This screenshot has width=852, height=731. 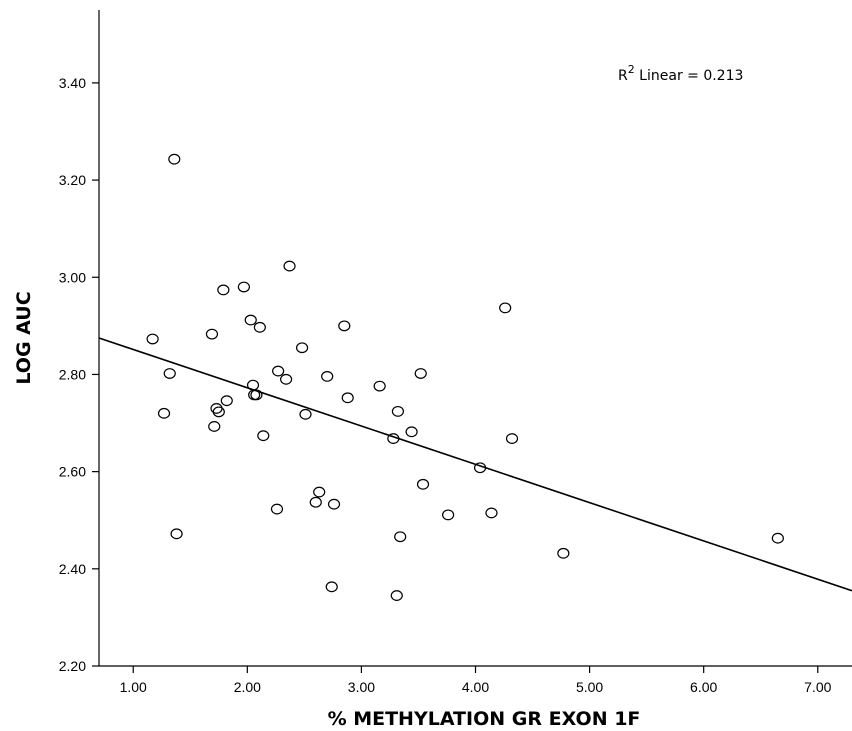 I want to click on y-tick-label: 2.60, so click(x=72, y=472).